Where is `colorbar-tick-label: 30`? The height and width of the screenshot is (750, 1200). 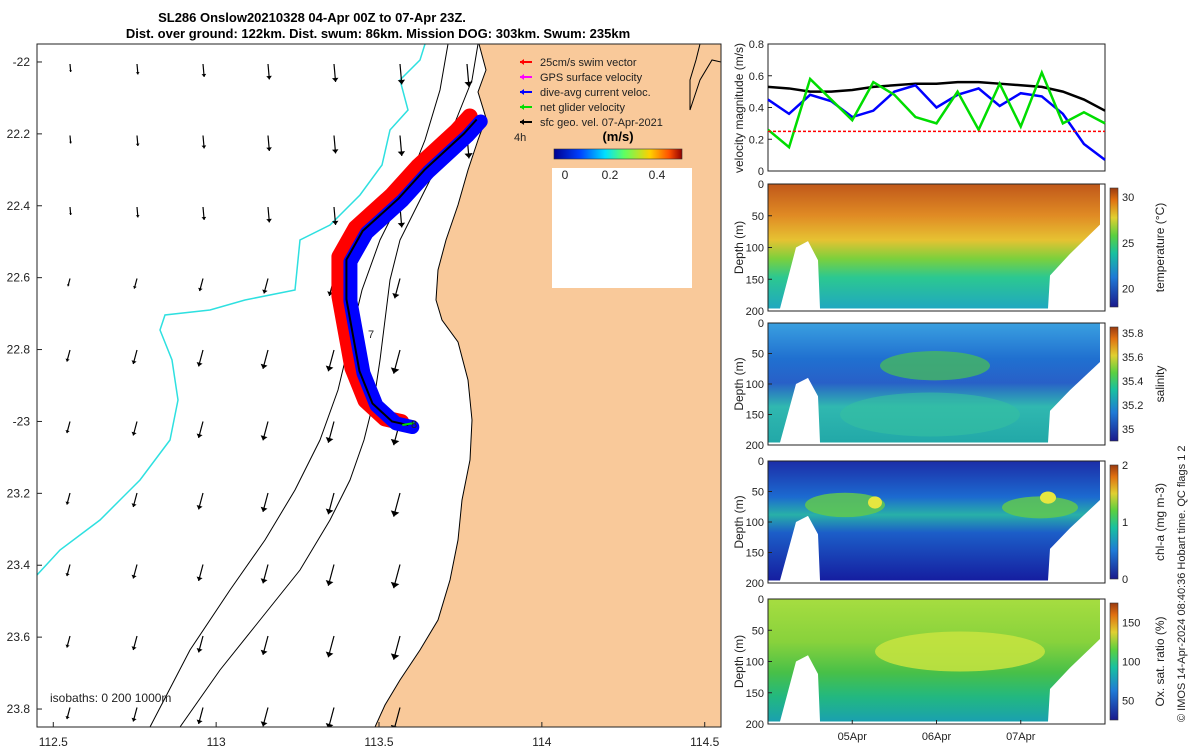 colorbar-tick-label: 30 is located at coordinates (1128, 198).